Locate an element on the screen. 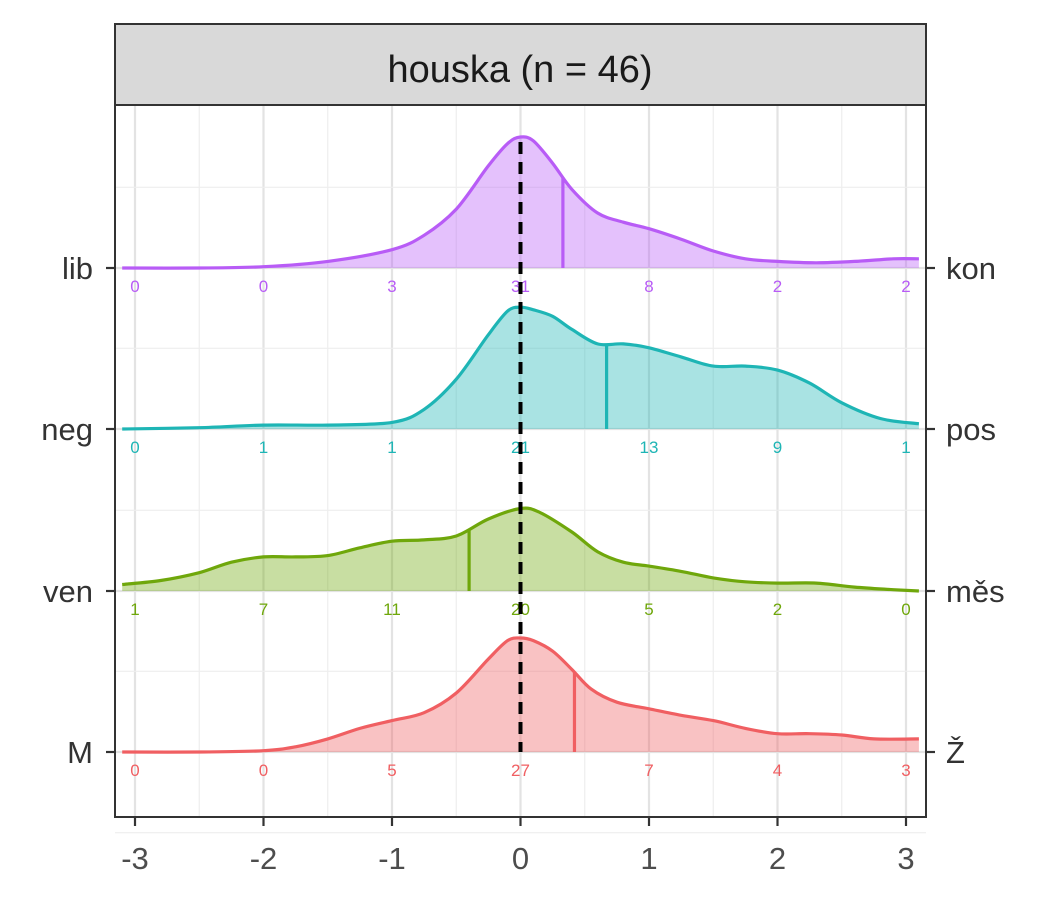  count-label: 4 is located at coordinates (777, 770).